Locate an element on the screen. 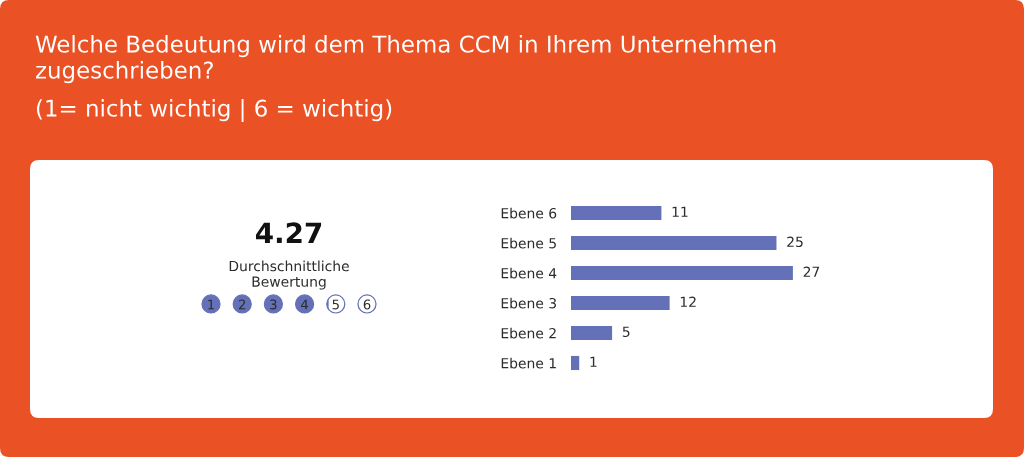  y-tick-label: Ebene 6 is located at coordinates (529, 213).